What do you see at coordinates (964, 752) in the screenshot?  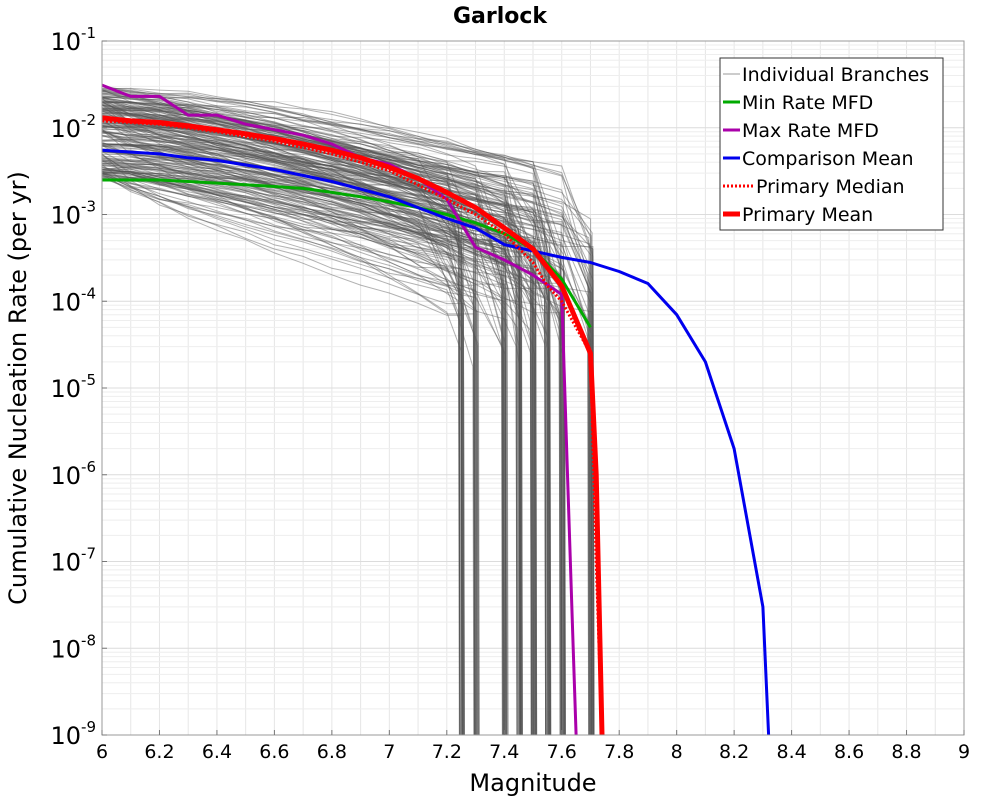 I see `x-tick-label: 9` at bounding box center [964, 752].